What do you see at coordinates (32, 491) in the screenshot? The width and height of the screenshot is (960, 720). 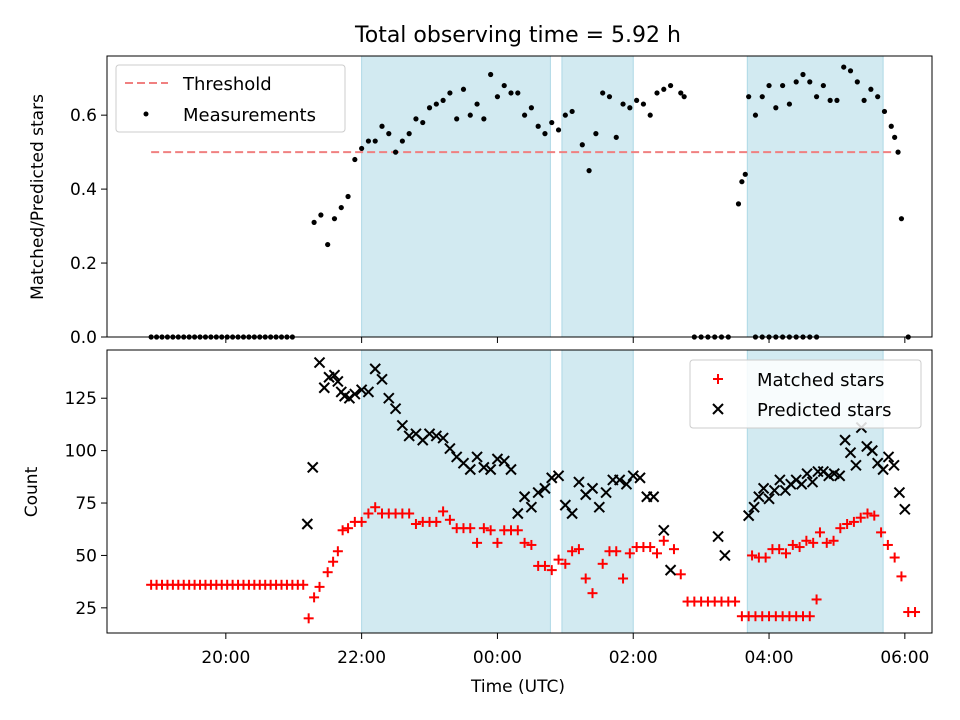 I see `bottom-y-axis-label: Count` at bounding box center [32, 491].